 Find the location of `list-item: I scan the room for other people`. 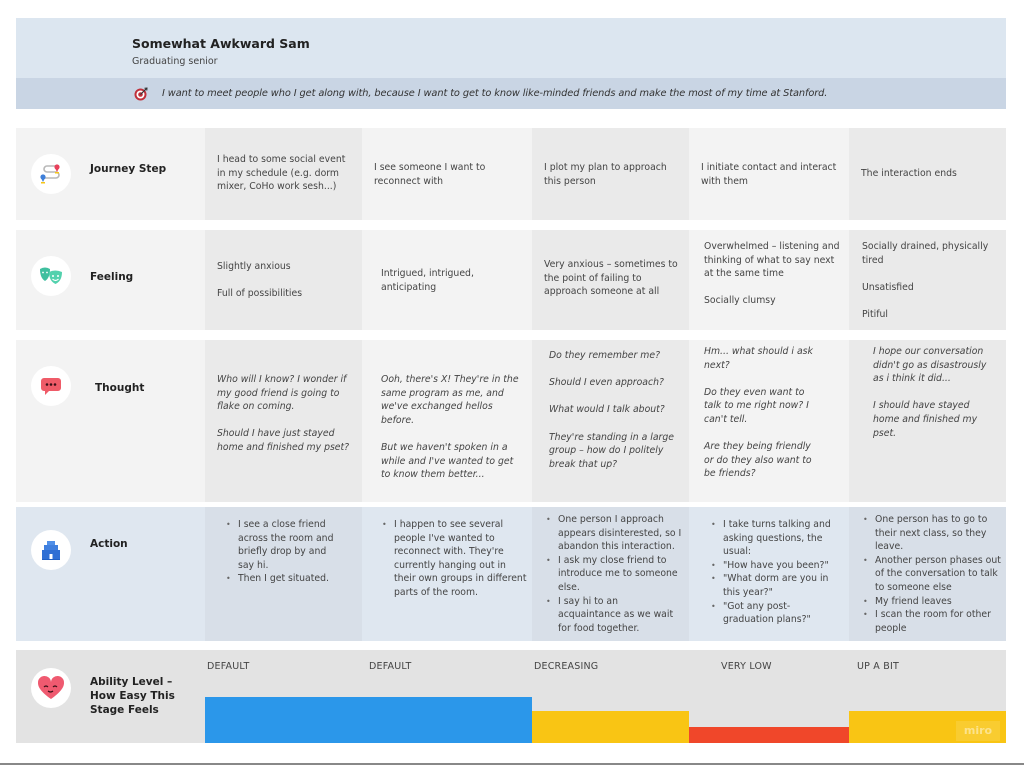

list-item: I scan the room for other people is located at coordinates (932, 621).